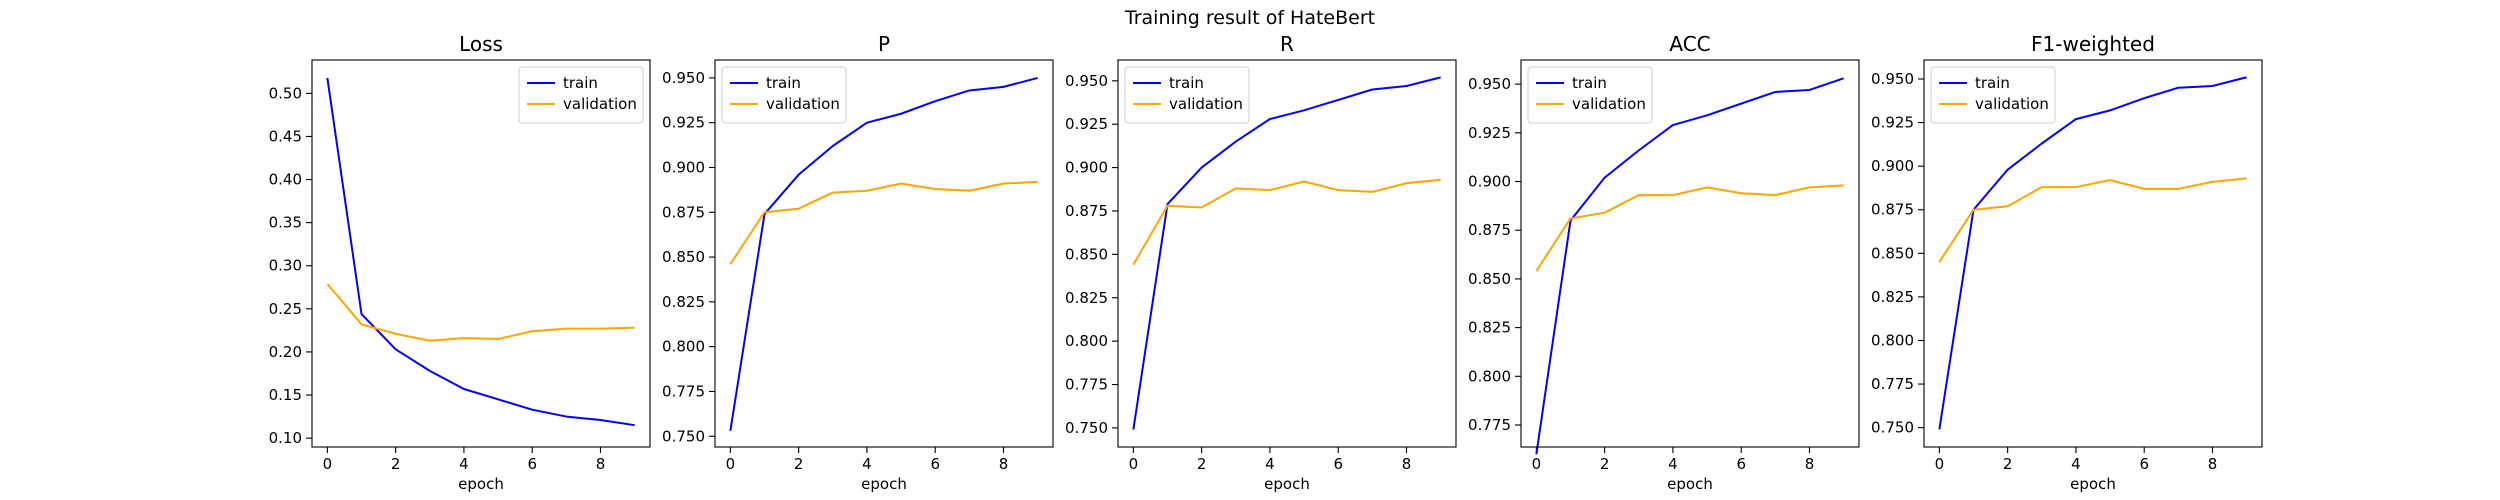  What do you see at coordinates (285, 309) in the screenshot?
I see `y-tick-label: 0.25` at bounding box center [285, 309].